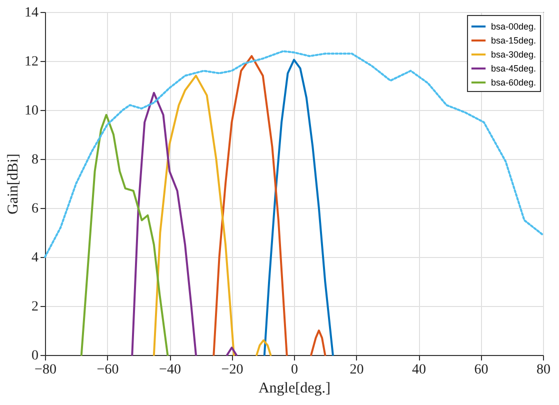  I want to click on x-tick-label: 20, so click(357, 370).